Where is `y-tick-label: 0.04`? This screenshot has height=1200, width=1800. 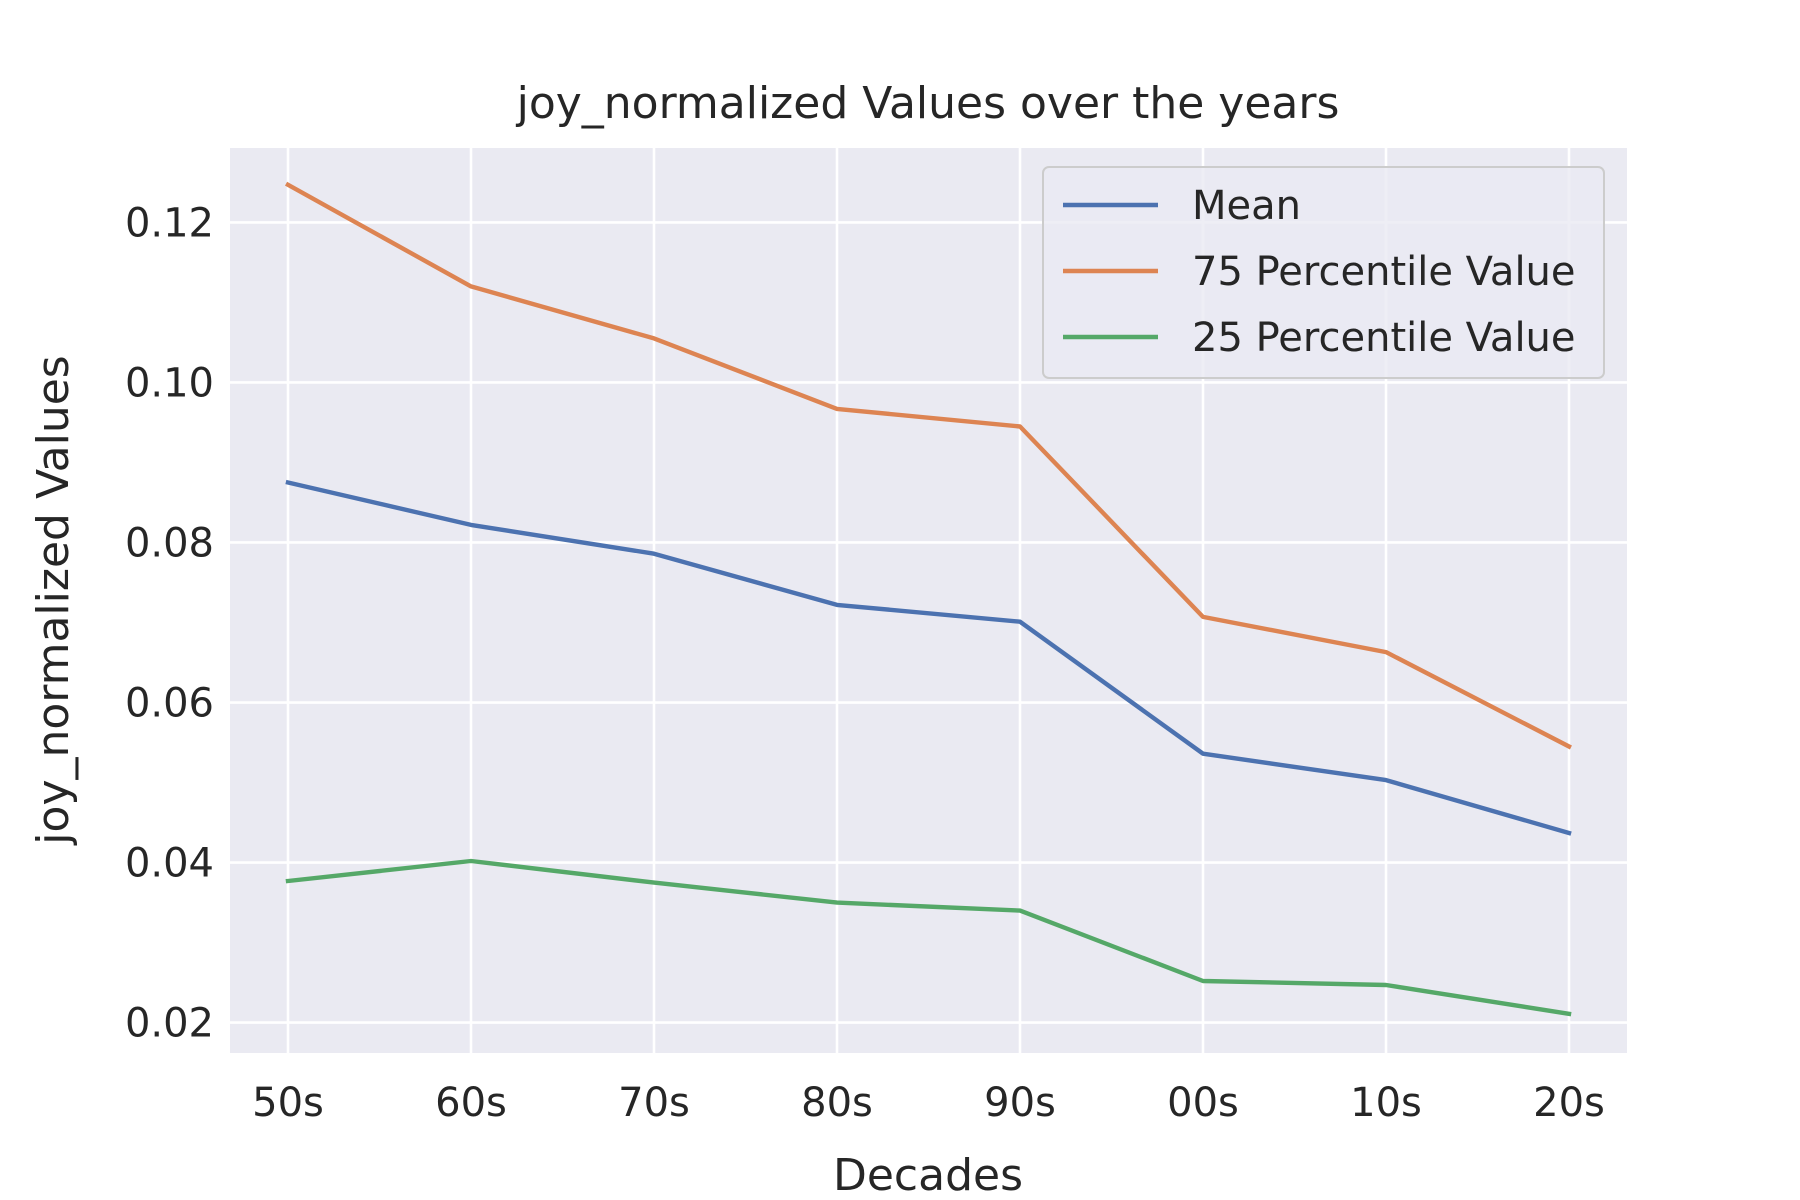
y-tick-label: 0.04 is located at coordinates (169, 864).